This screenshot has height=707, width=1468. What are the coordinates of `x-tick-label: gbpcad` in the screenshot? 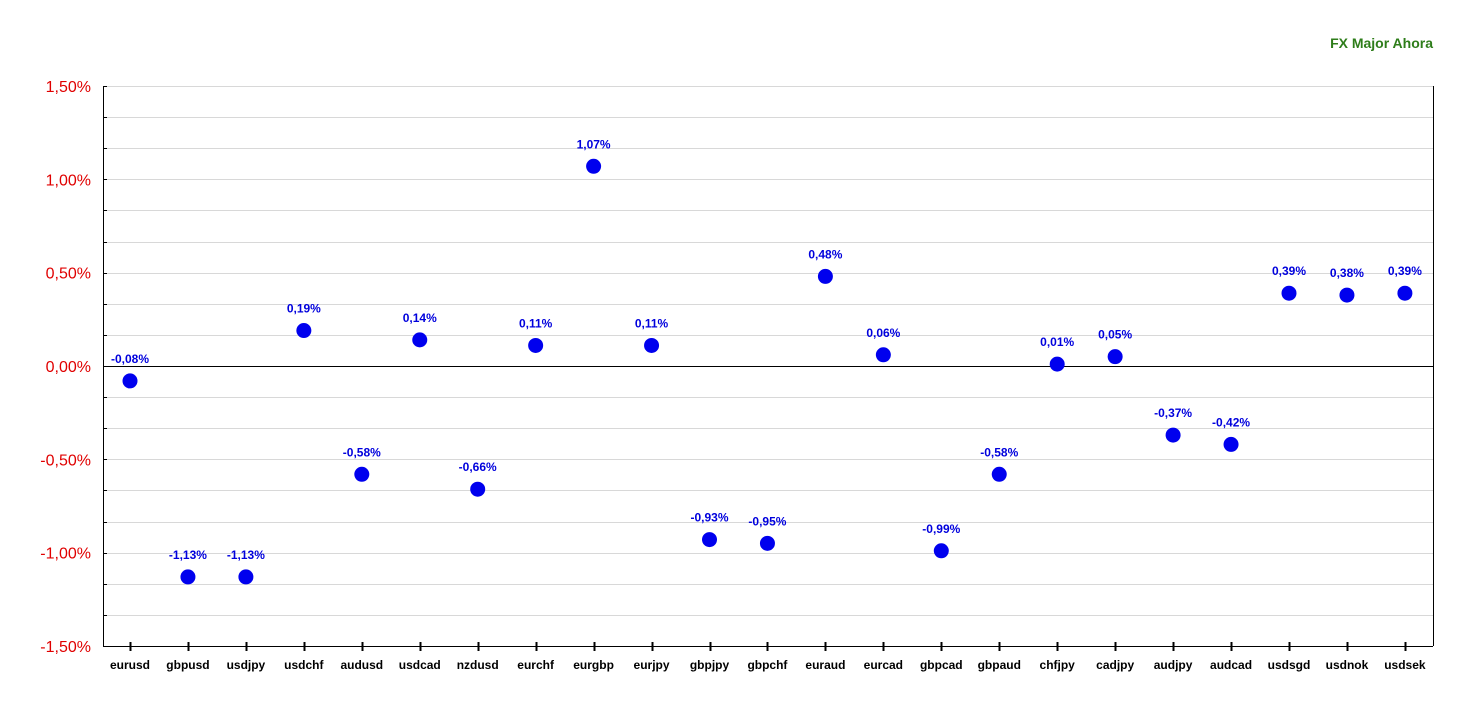 It's located at (941, 665).